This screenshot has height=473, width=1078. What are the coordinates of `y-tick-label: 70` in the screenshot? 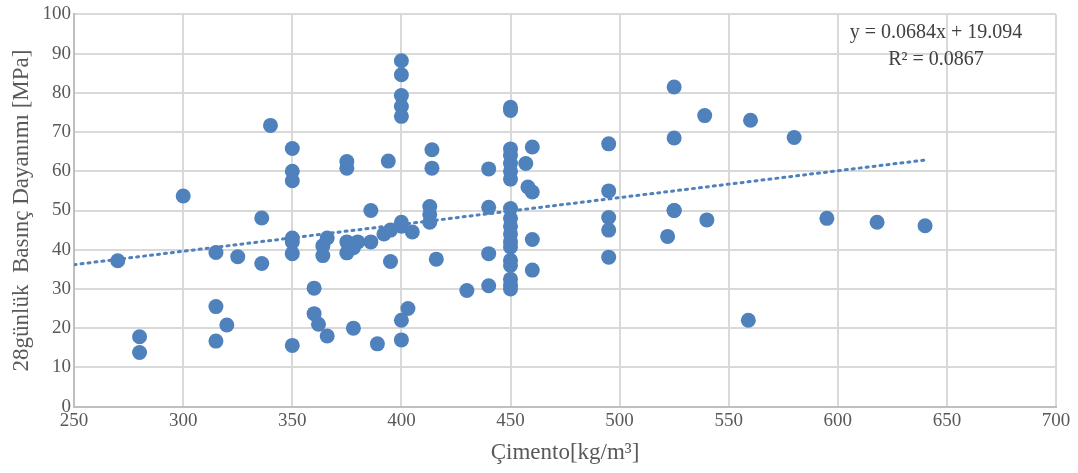 It's located at (62, 131).